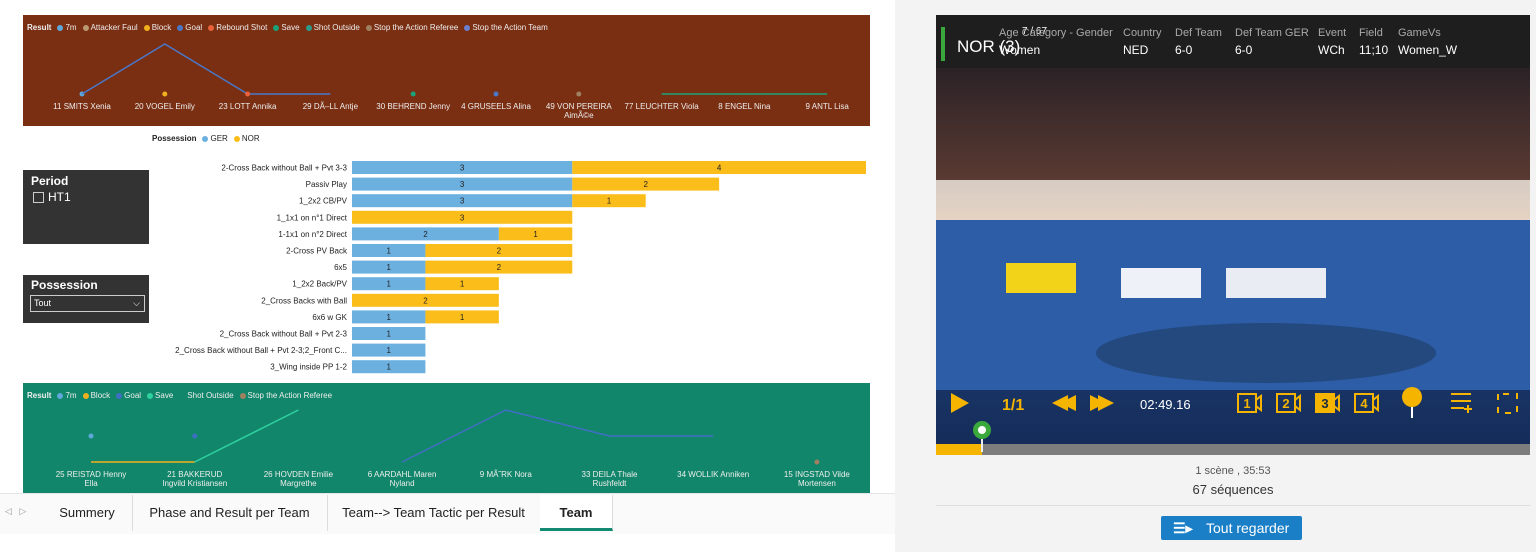  Describe the element at coordinates (576, 513) in the screenshot. I see `tab: Team` at that location.